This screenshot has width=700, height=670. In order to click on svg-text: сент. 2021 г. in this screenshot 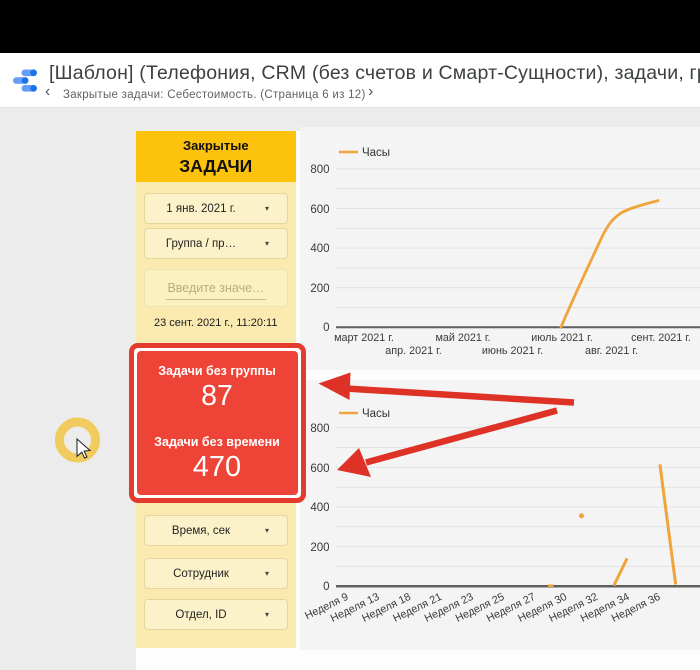, I will do `click(661, 338)`.